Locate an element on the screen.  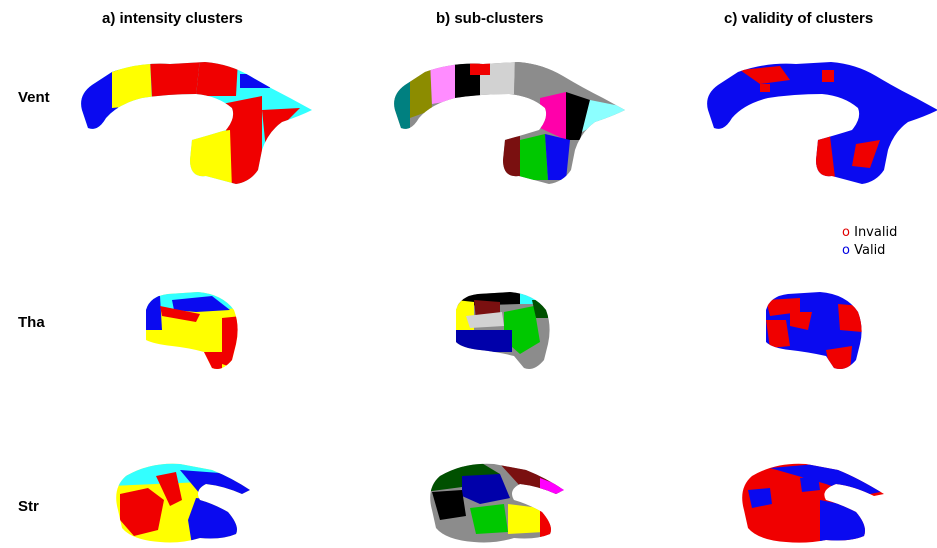
row-label-str: Str is located at coordinates (28, 506).